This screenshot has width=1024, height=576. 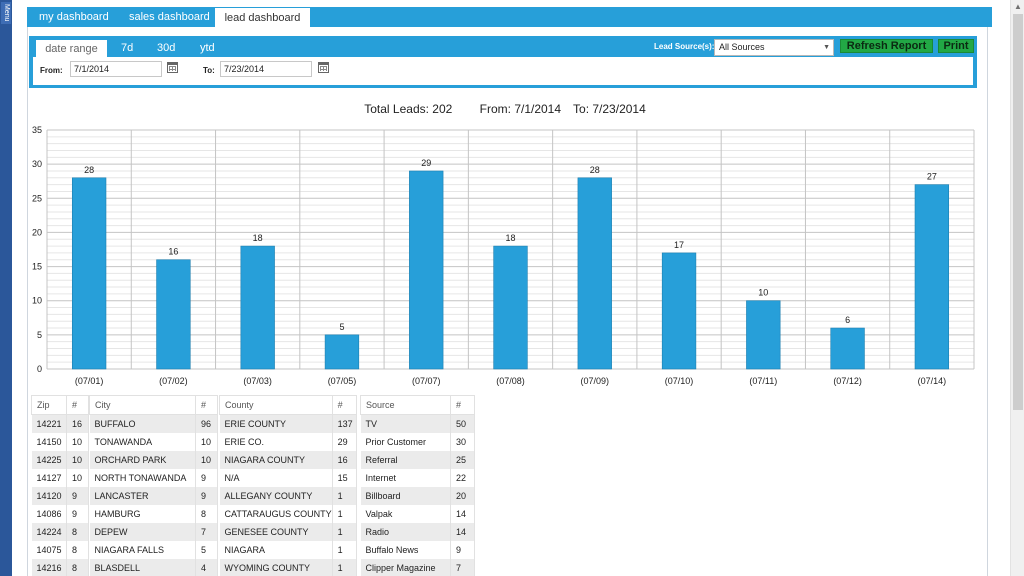 What do you see at coordinates (847, 320) in the screenshot?
I see `data-label: 6` at bounding box center [847, 320].